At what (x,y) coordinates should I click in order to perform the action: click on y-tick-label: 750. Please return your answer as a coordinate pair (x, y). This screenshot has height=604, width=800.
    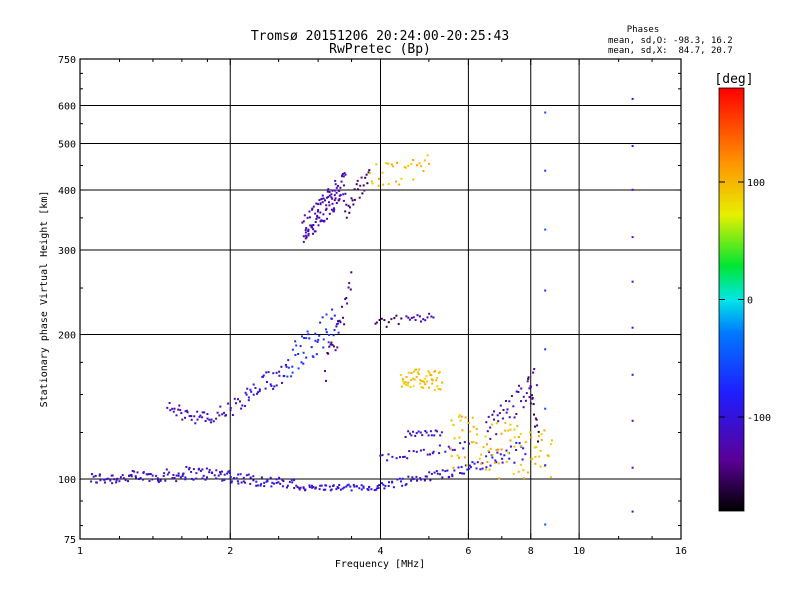
    Looking at the image, I should click on (67, 60).